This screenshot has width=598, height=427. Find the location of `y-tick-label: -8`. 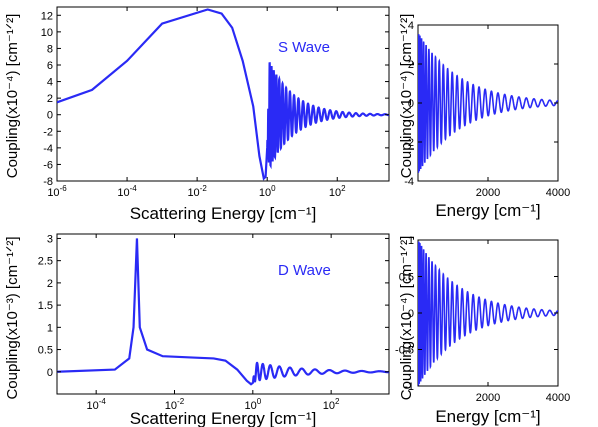

y-tick-label: -8 is located at coordinates (48, 182).